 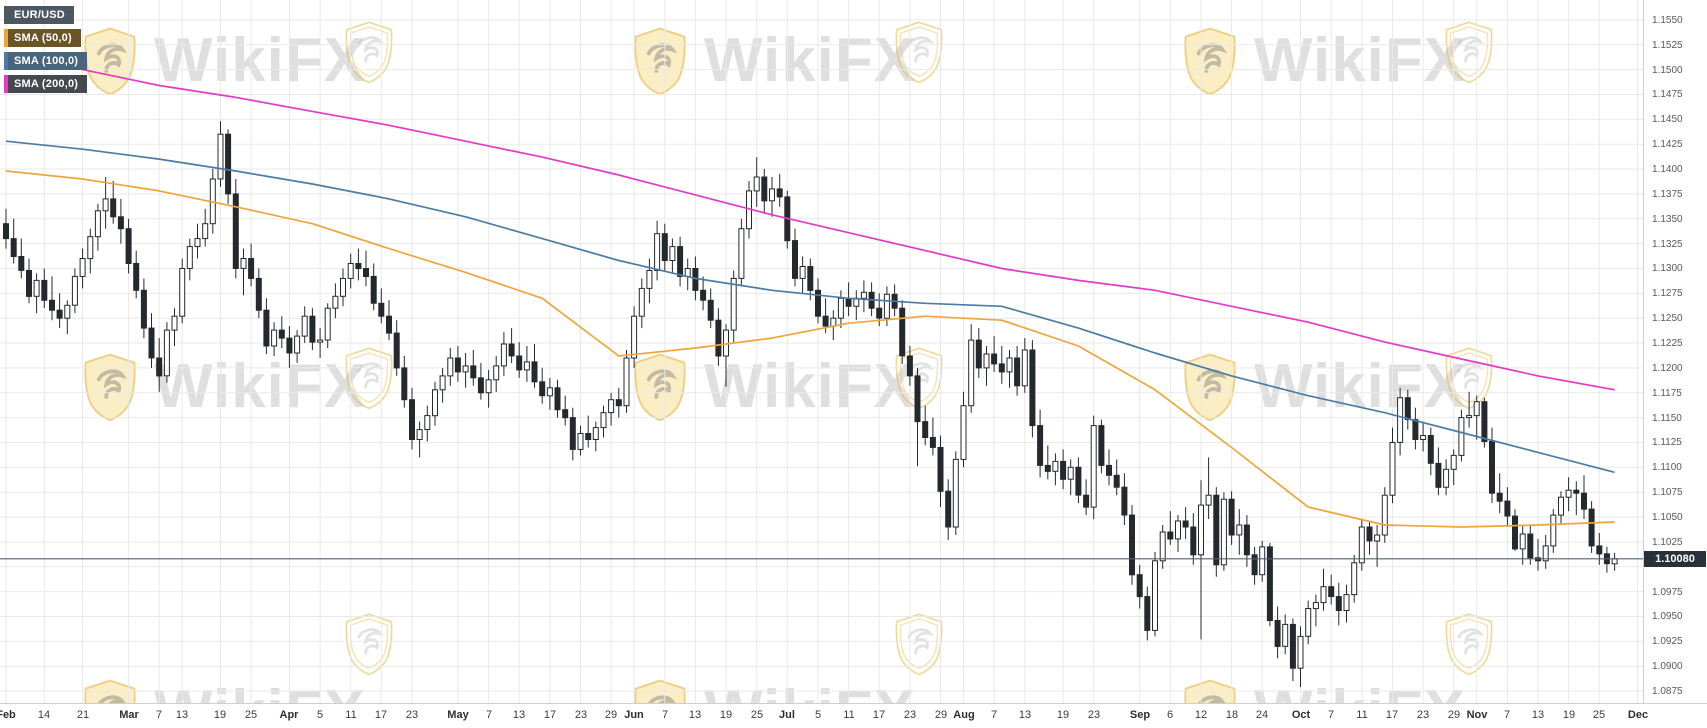 What do you see at coordinates (1667, 194) in the screenshot?
I see `price-axis-label: 1.1375` at bounding box center [1667, 194].